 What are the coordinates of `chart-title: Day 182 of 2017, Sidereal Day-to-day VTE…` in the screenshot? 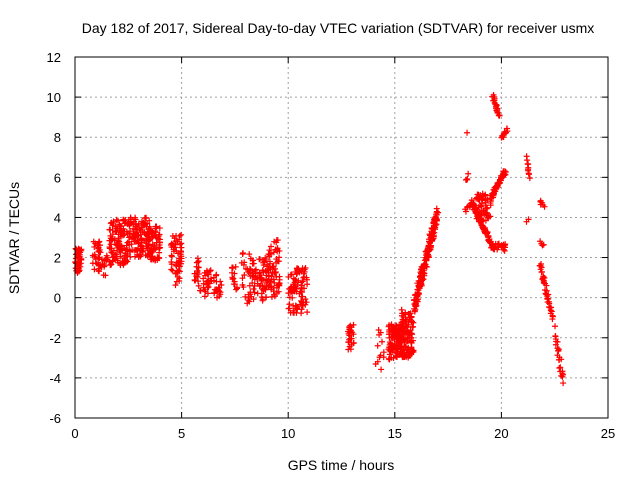 It's located at (338, 28).